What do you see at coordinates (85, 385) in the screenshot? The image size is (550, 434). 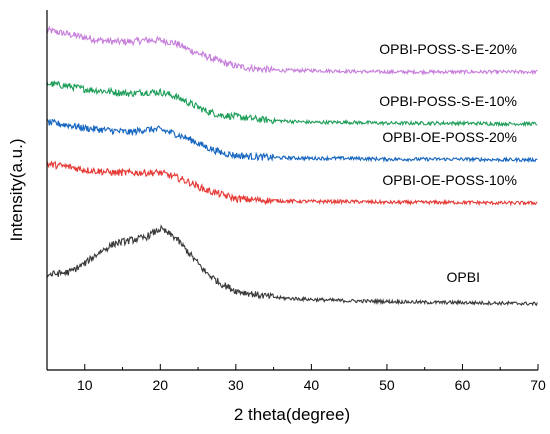 I see `x-tick-label: 10` at bounding box center [85, 385].